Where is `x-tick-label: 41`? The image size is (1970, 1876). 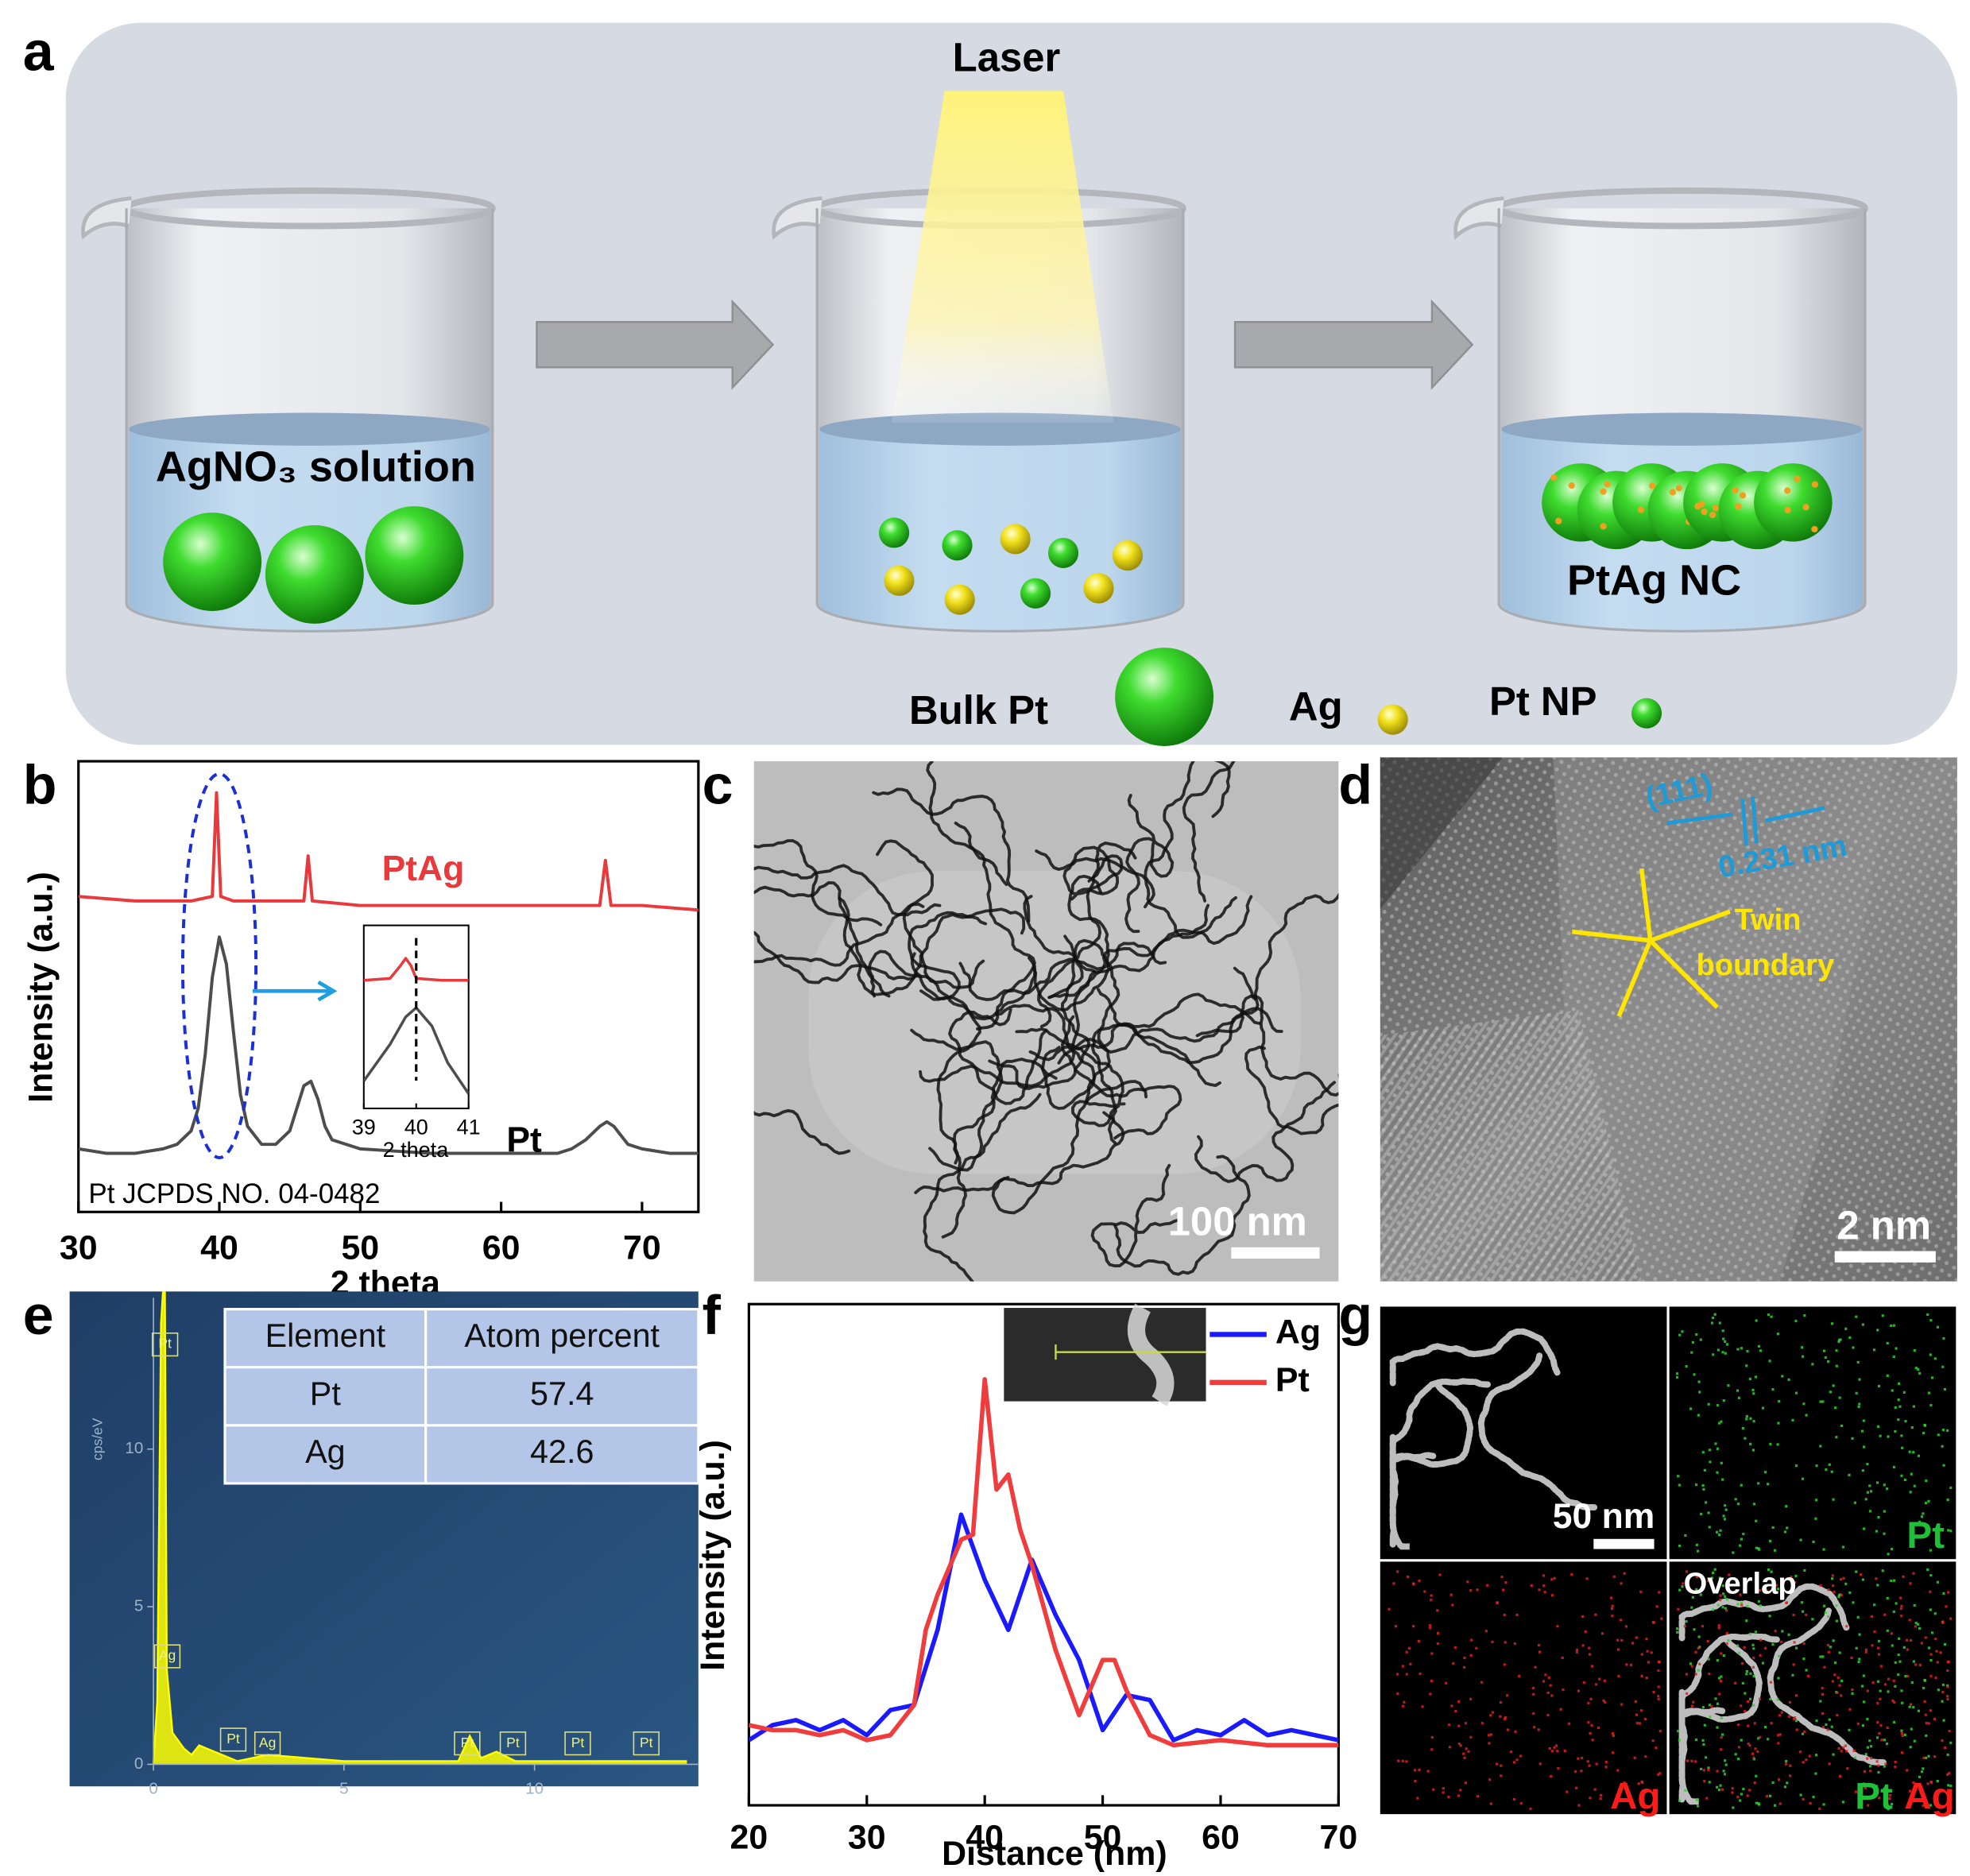 x-tick-label: 41 is located at coordinates (469, 1127).